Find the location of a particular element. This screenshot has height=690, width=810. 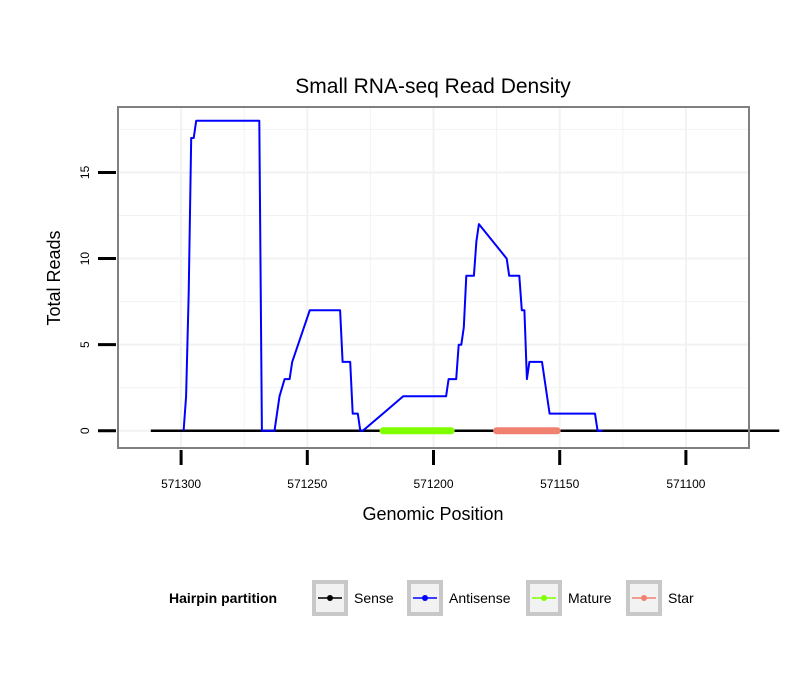

legend-item-mature: Mature is located at coordinates (569, 598).